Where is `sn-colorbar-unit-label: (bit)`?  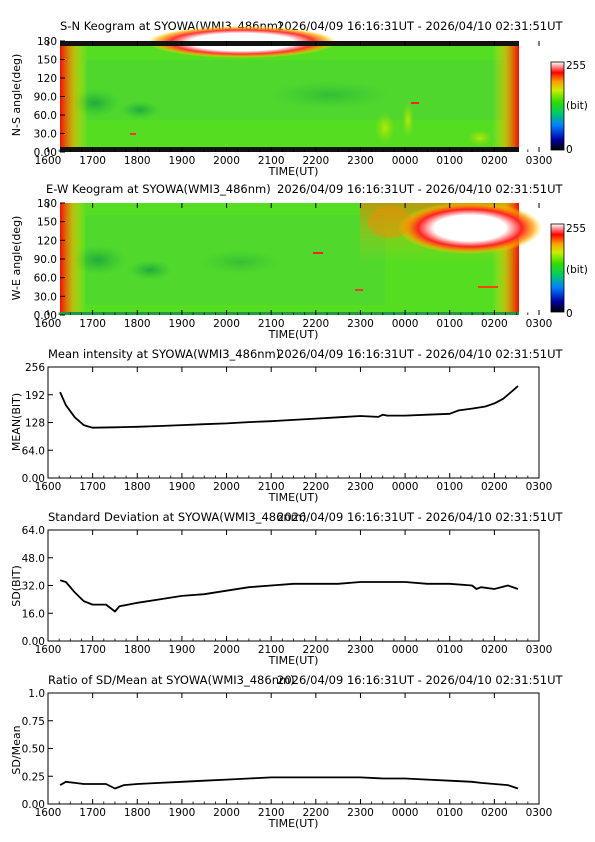
sn-colorbar-unit-label: (bit) is located at coordinates (577, 106).